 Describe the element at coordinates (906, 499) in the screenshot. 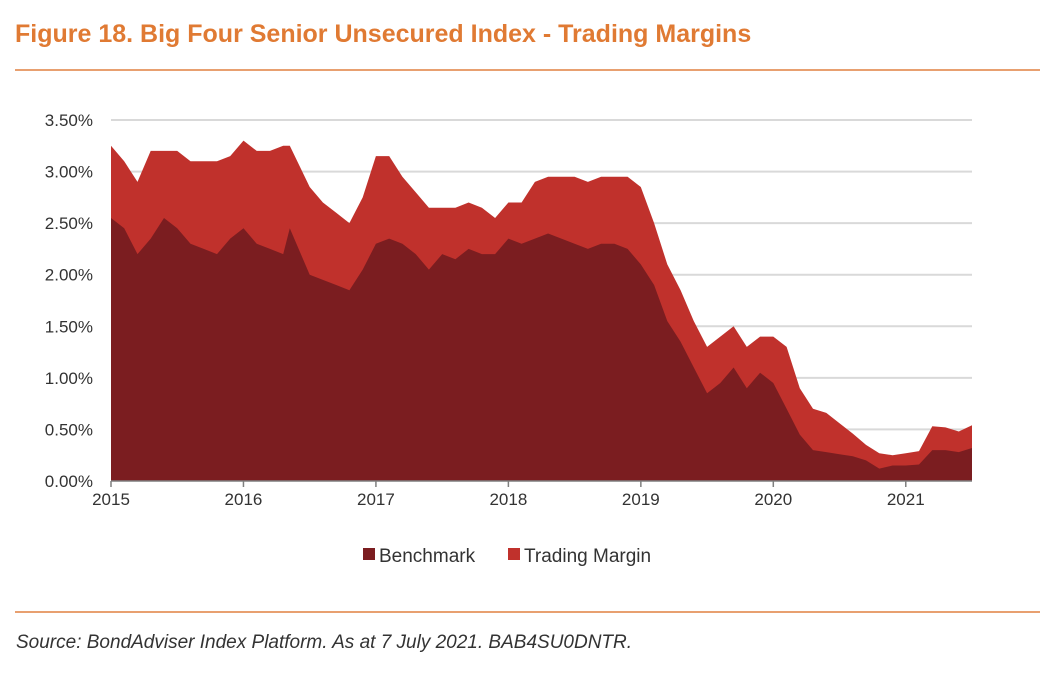

I see `x-tick-label: 2021` at that location.